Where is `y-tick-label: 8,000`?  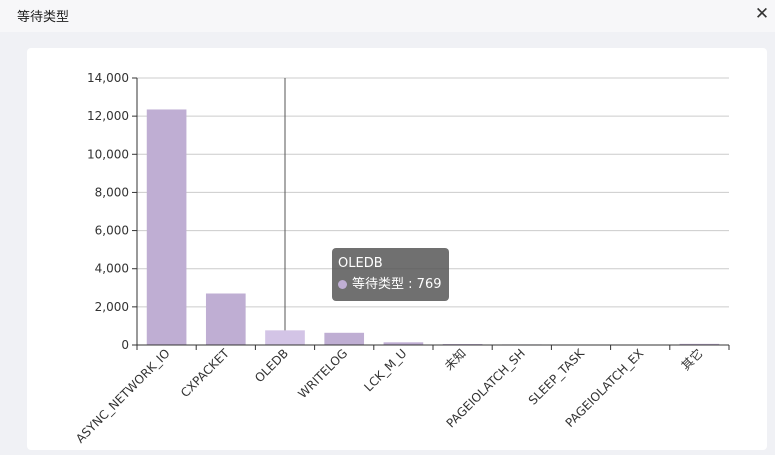
y-tick-label: 8,000 is located at coordinates (112, 192).